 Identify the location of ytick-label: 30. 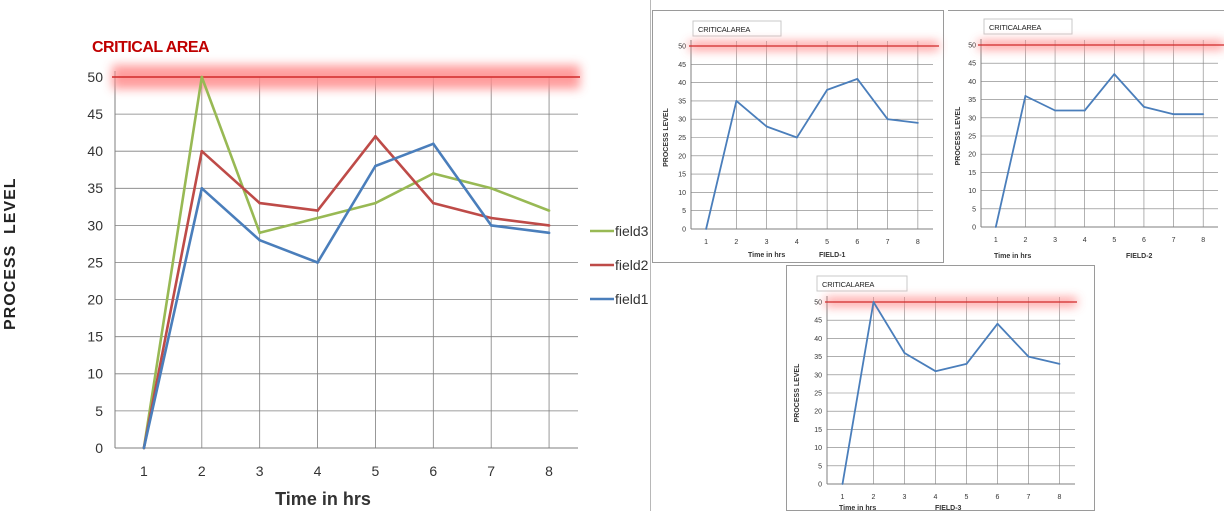
(972, 118).